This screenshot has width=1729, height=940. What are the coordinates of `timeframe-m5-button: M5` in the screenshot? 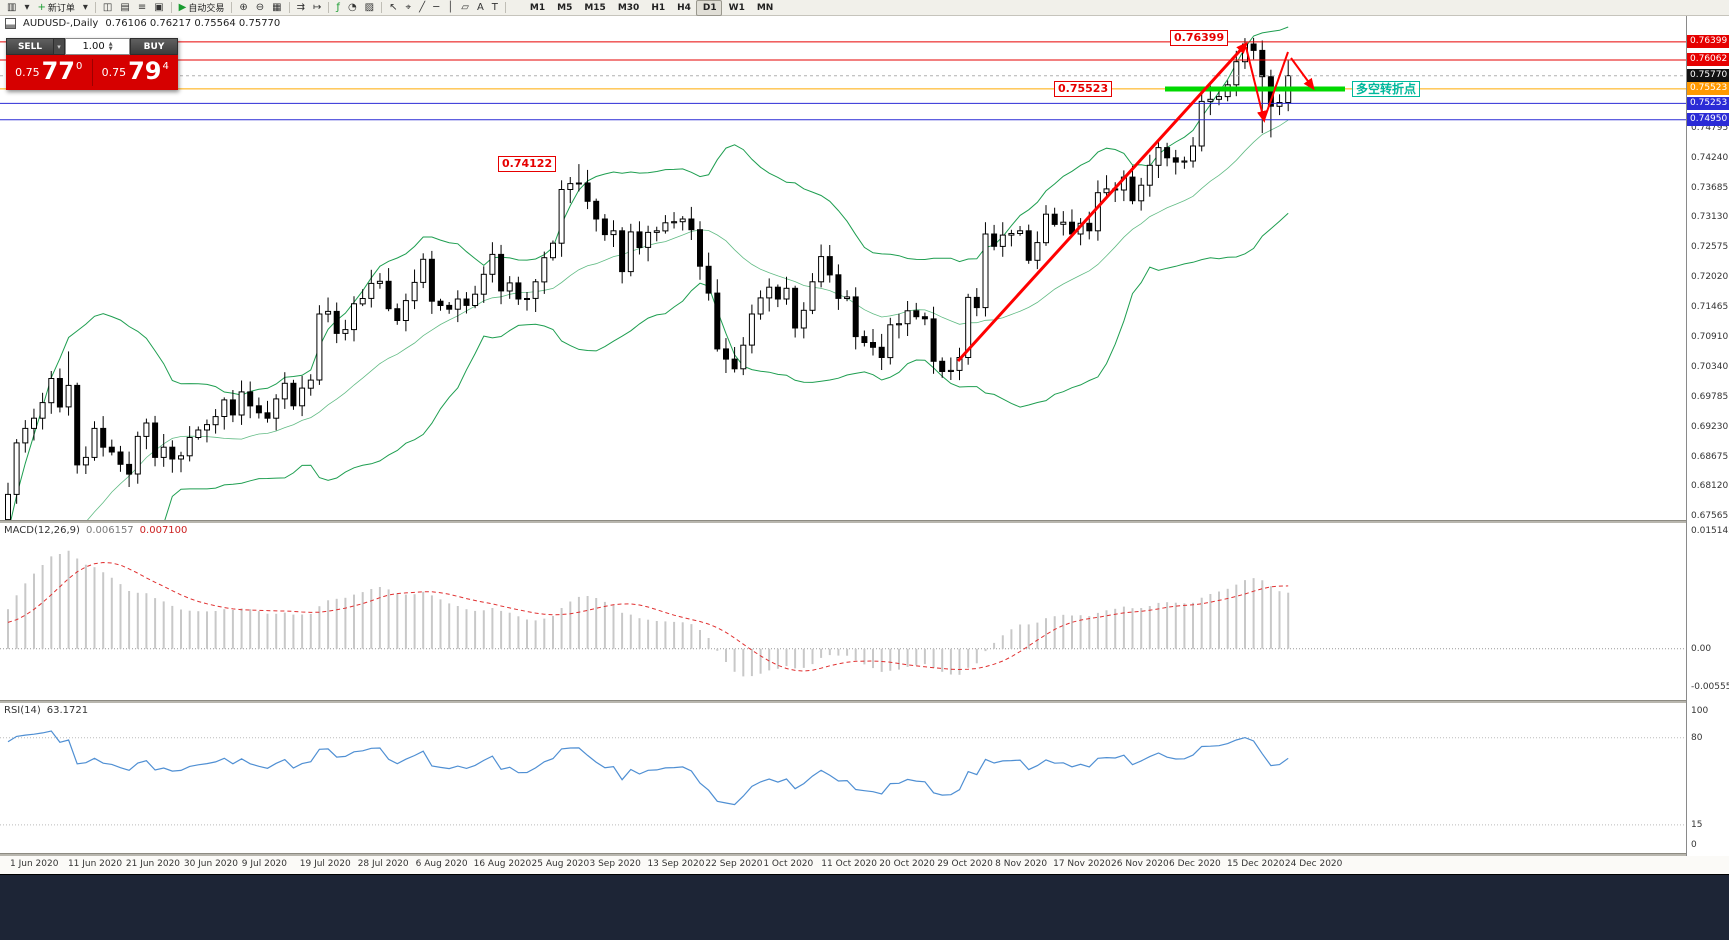 It's located at (563, 8).